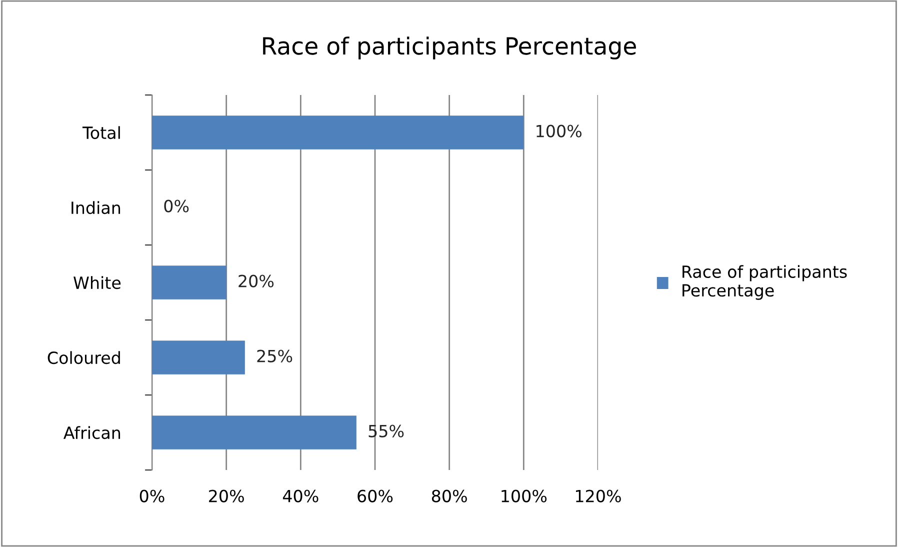 The height and width of the screenshot is (547, 898). Describe the element at coordinates (559, 131) in the screenshot. I see `data-label: 100%` at that location.